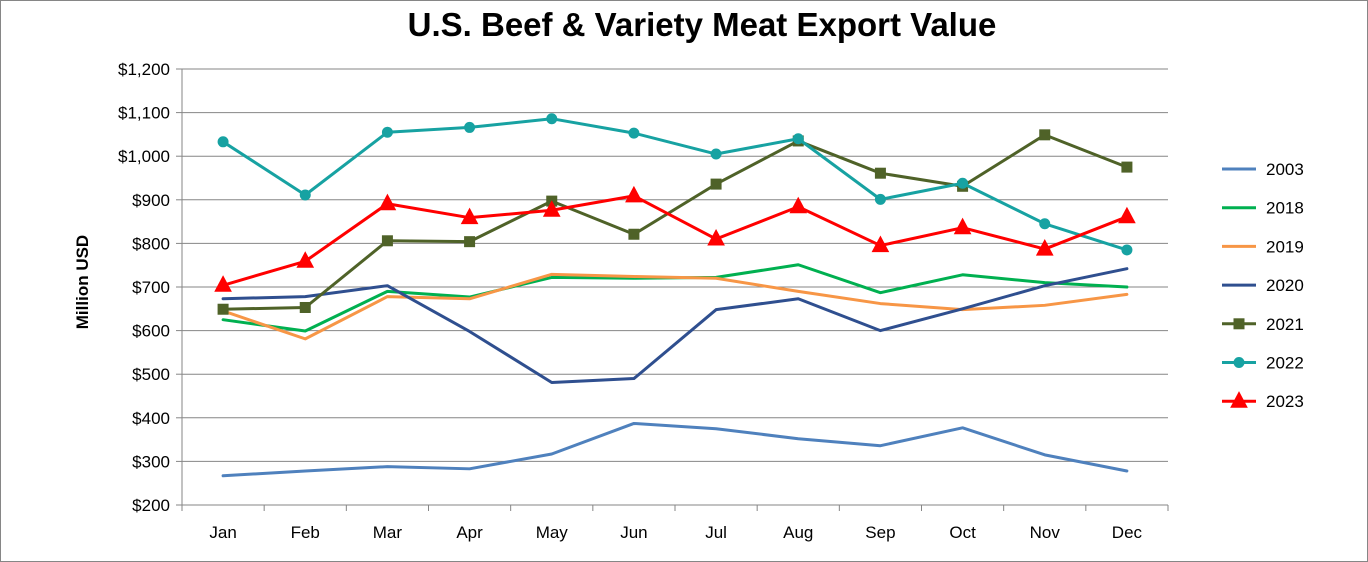  Describe the element at coordinates (151, 200) in the screenshot. I see `y-tick-label: $900` at that location.